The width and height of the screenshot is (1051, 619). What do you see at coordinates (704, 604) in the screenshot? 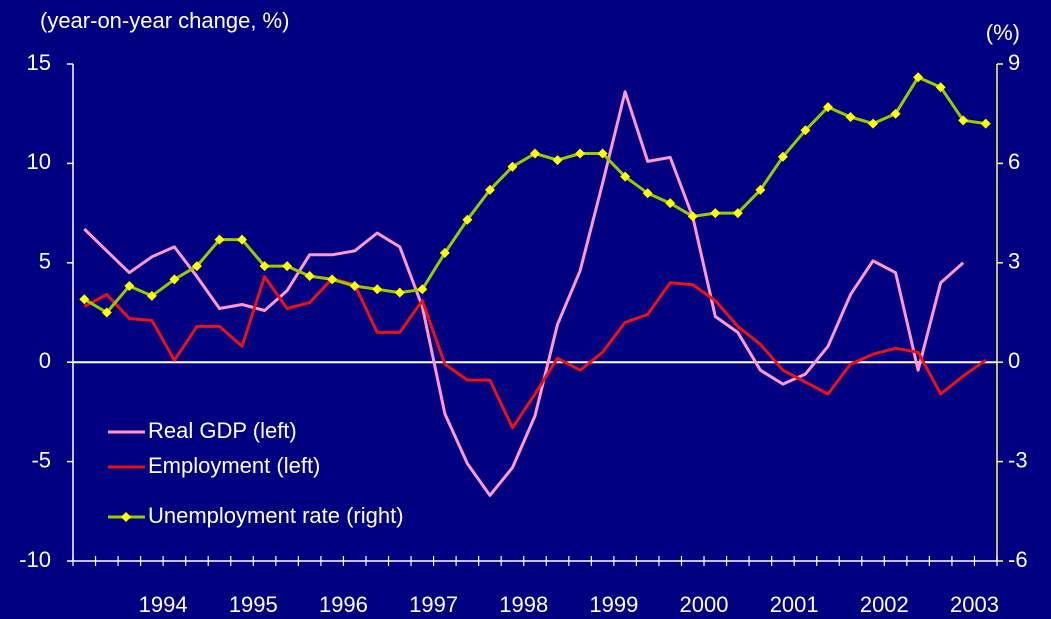
I see `x-tick-label: 2000` at bounding box center [704, 604].